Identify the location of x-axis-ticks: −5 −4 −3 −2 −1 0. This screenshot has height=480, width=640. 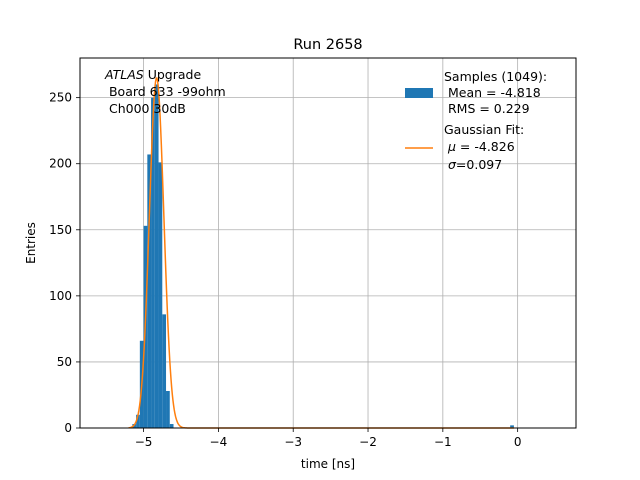
(328, 438).